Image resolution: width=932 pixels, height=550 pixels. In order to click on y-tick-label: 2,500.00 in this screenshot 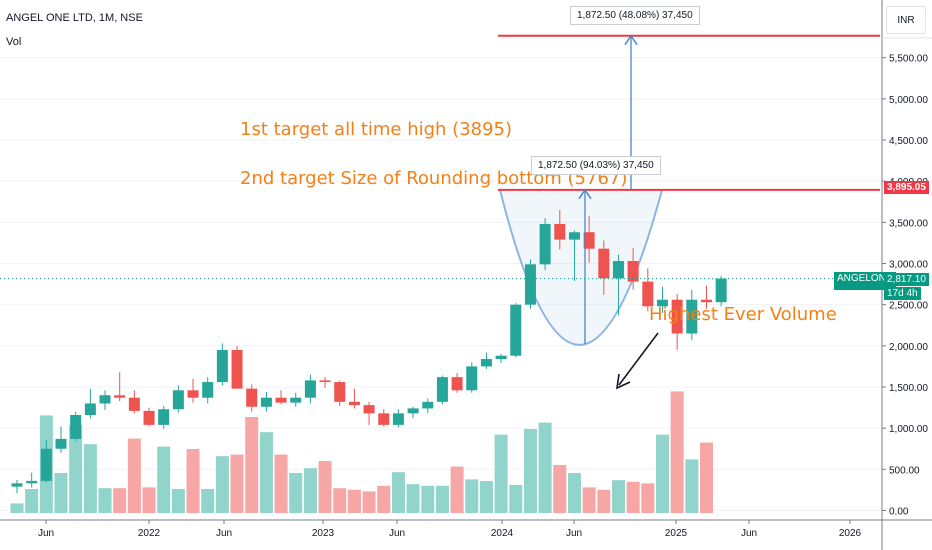, I will do `click(908, 306)`.